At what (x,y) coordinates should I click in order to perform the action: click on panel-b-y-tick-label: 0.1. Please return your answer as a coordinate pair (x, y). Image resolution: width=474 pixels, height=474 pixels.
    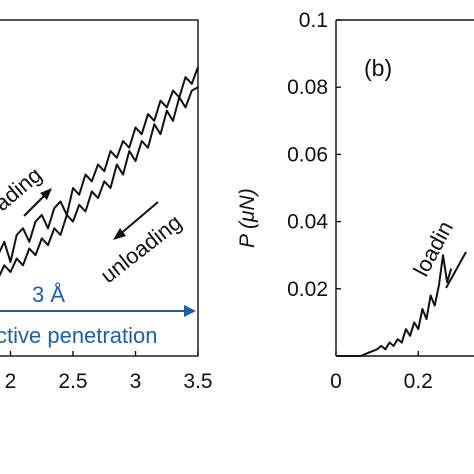
    Looking at the image, I should click on (313, 20).